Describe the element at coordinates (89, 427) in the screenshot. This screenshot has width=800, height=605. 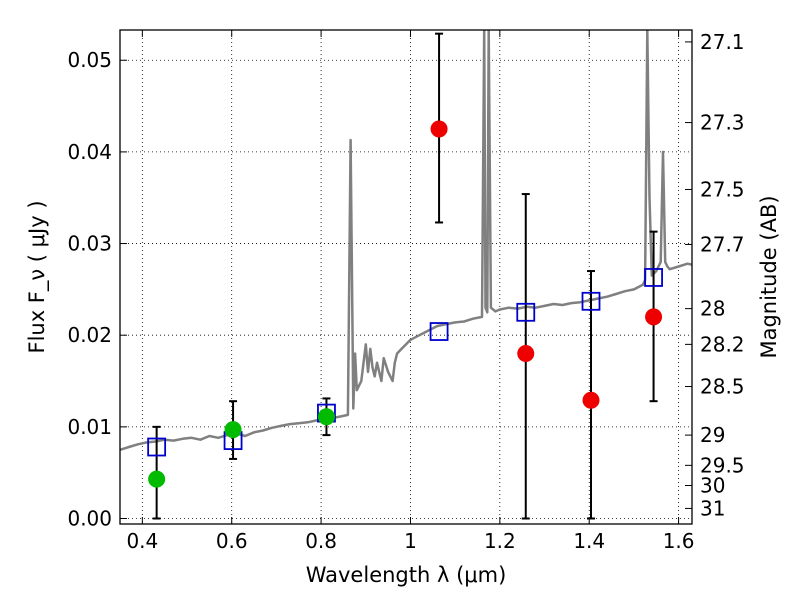
I see `y-tick-label: 0.01` at that location.